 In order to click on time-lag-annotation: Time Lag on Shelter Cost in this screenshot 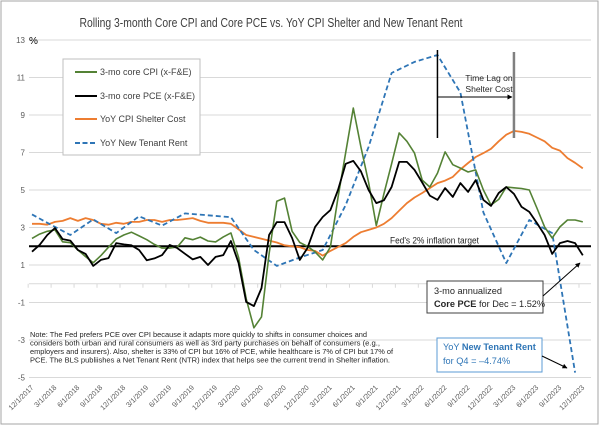, I will do `click(476, 94)`.